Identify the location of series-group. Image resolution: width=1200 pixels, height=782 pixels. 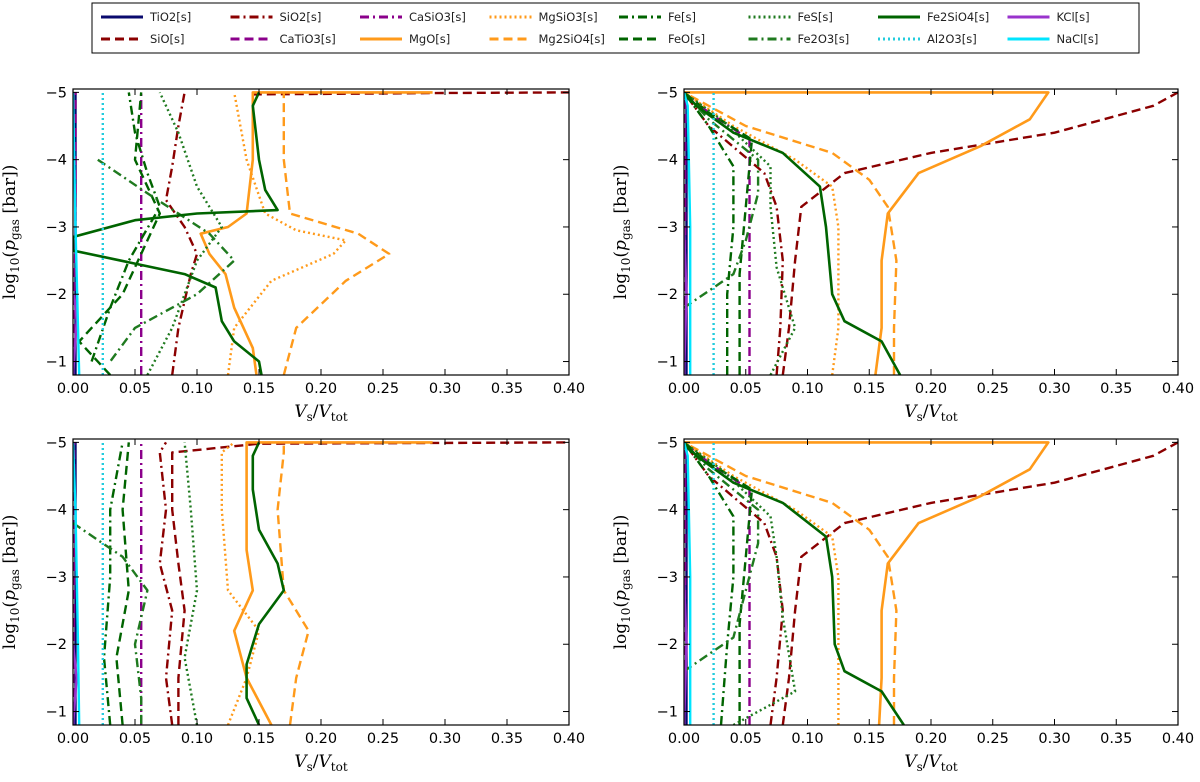
(931, 583).